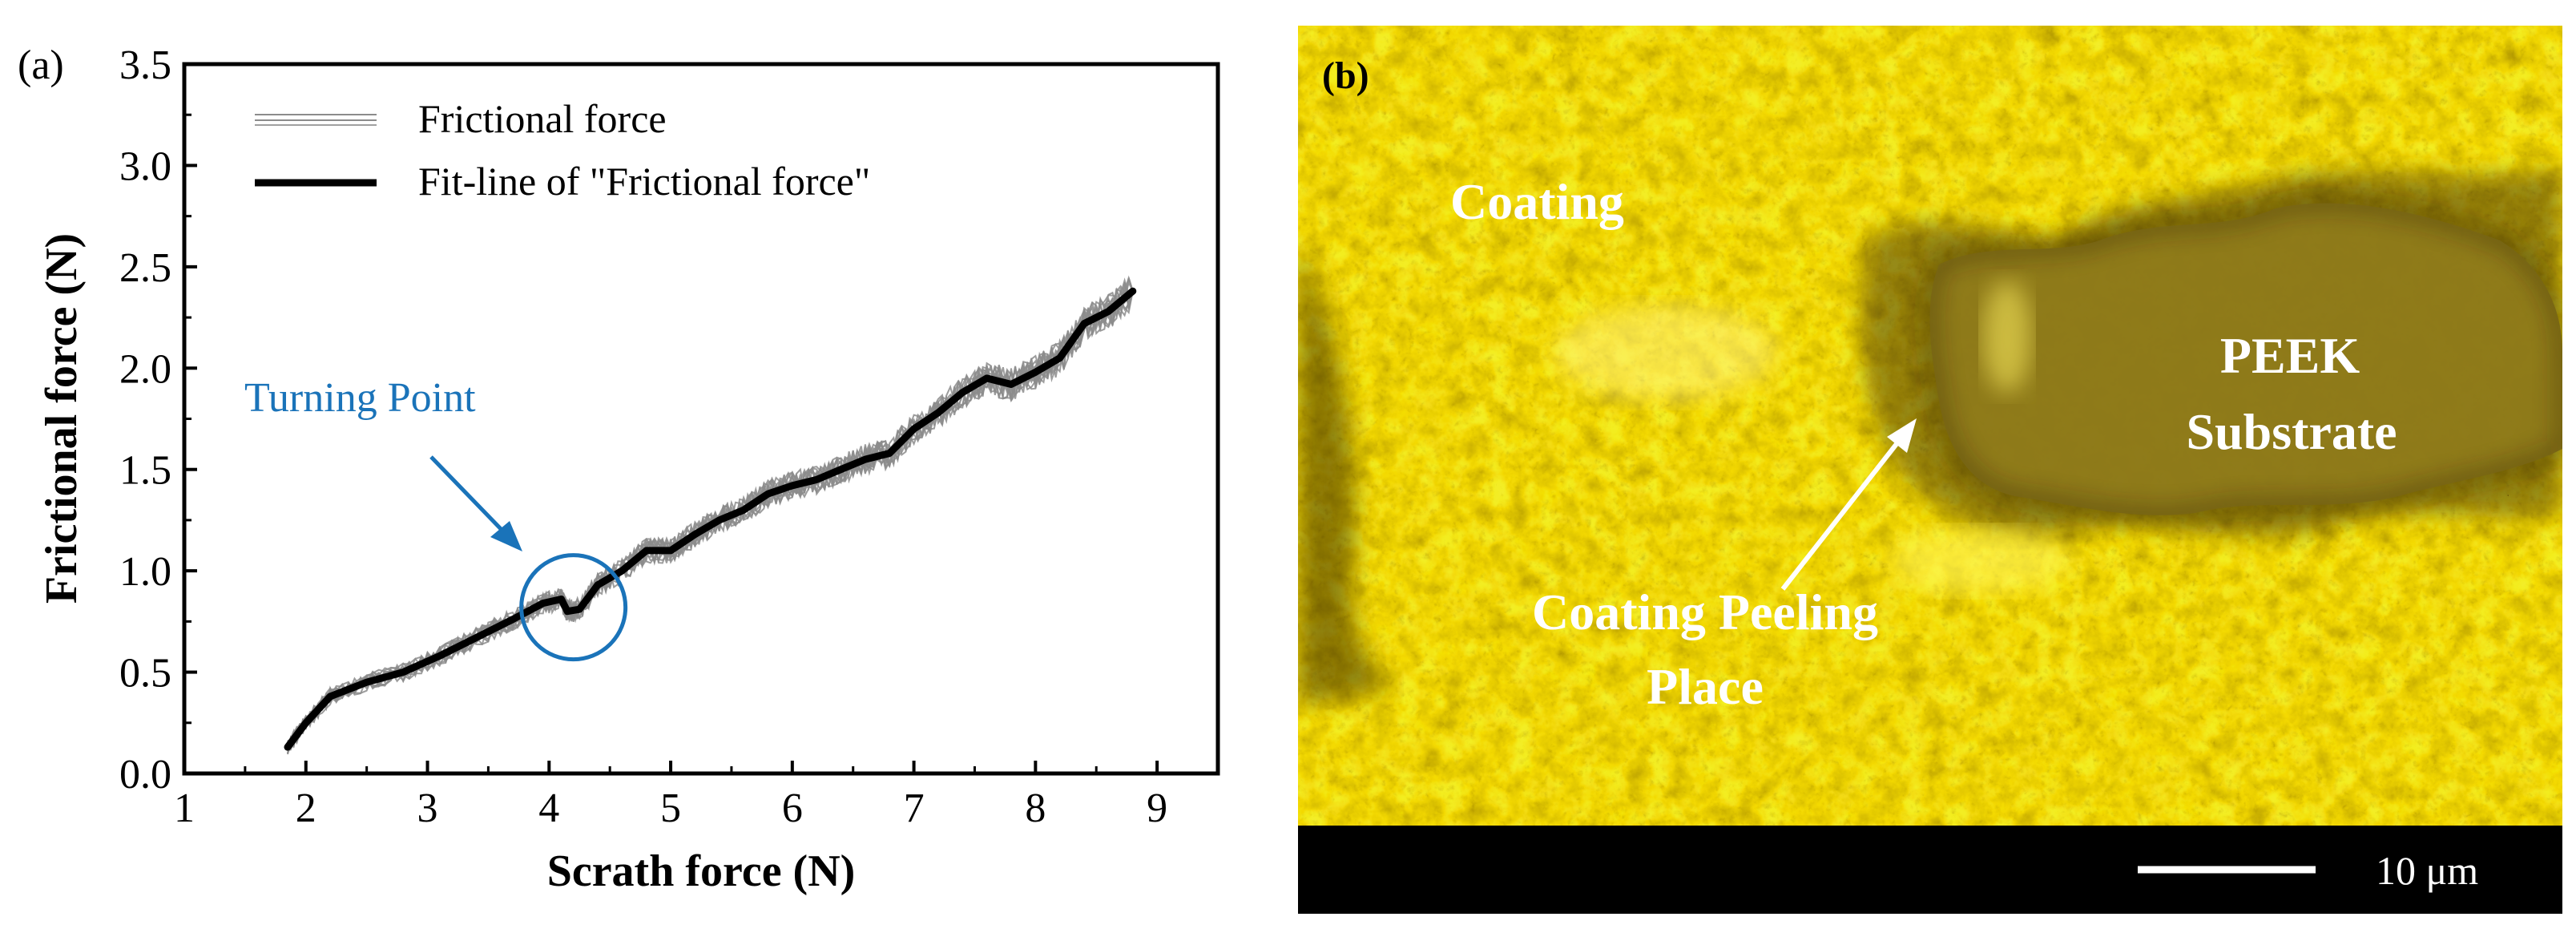 This screenshot has height=941, width=2576. Describe the element at coordinates (1345, 76) in the screenshot. I see `panel-b-label: (b)` at that location.